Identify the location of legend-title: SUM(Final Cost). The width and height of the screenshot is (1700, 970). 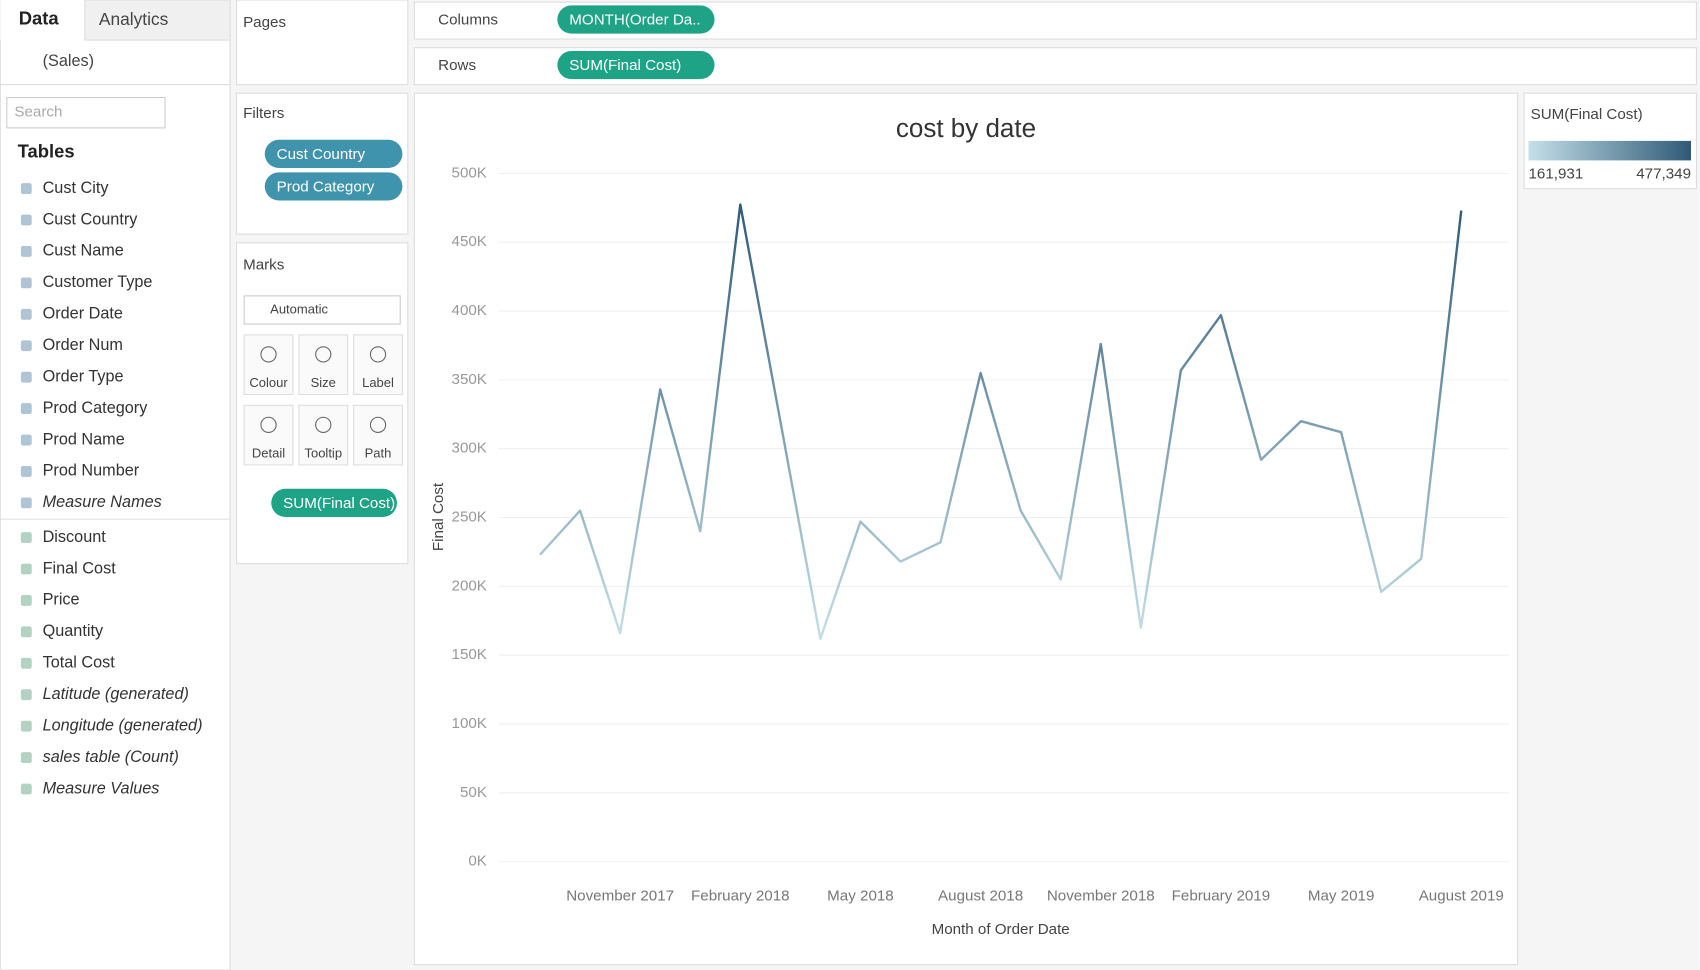
(1587, 114).